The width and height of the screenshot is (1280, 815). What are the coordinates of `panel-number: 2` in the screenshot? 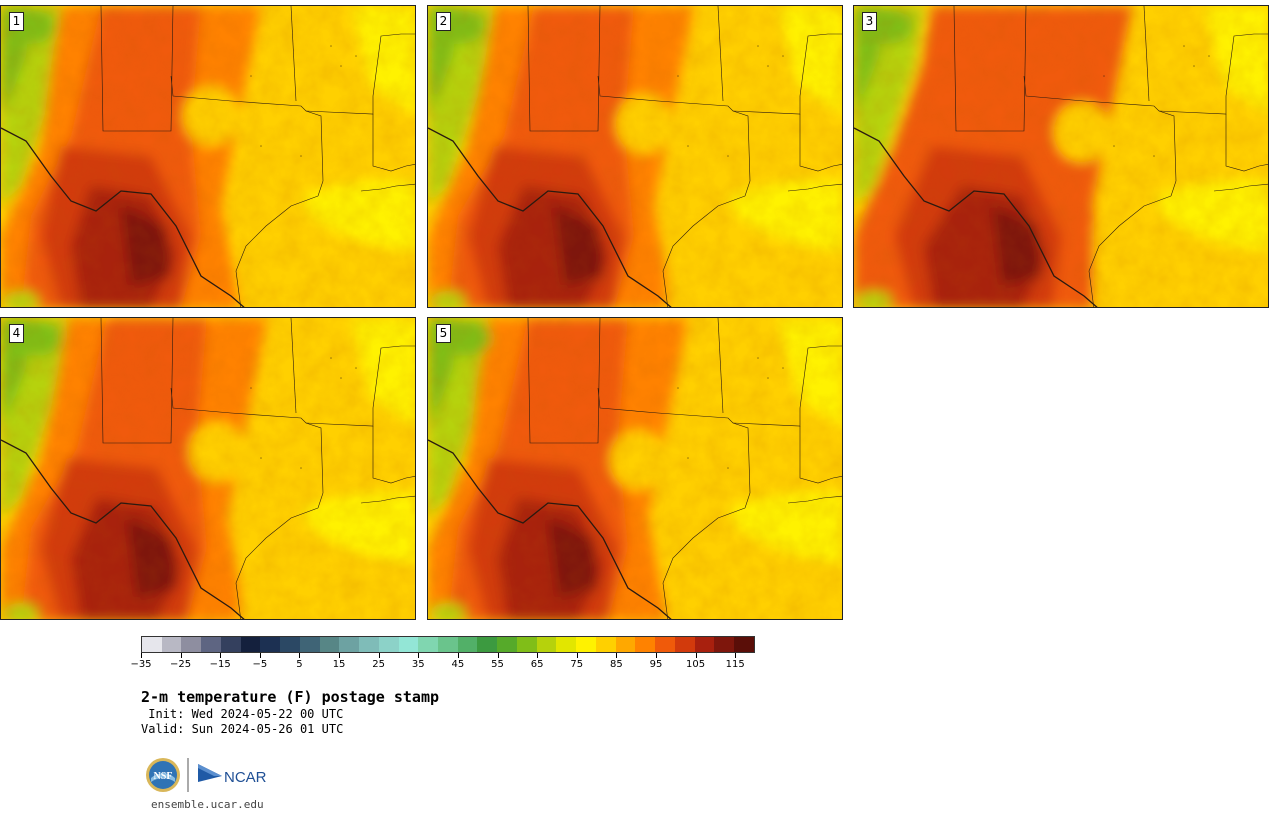 It's located at (443, 21).